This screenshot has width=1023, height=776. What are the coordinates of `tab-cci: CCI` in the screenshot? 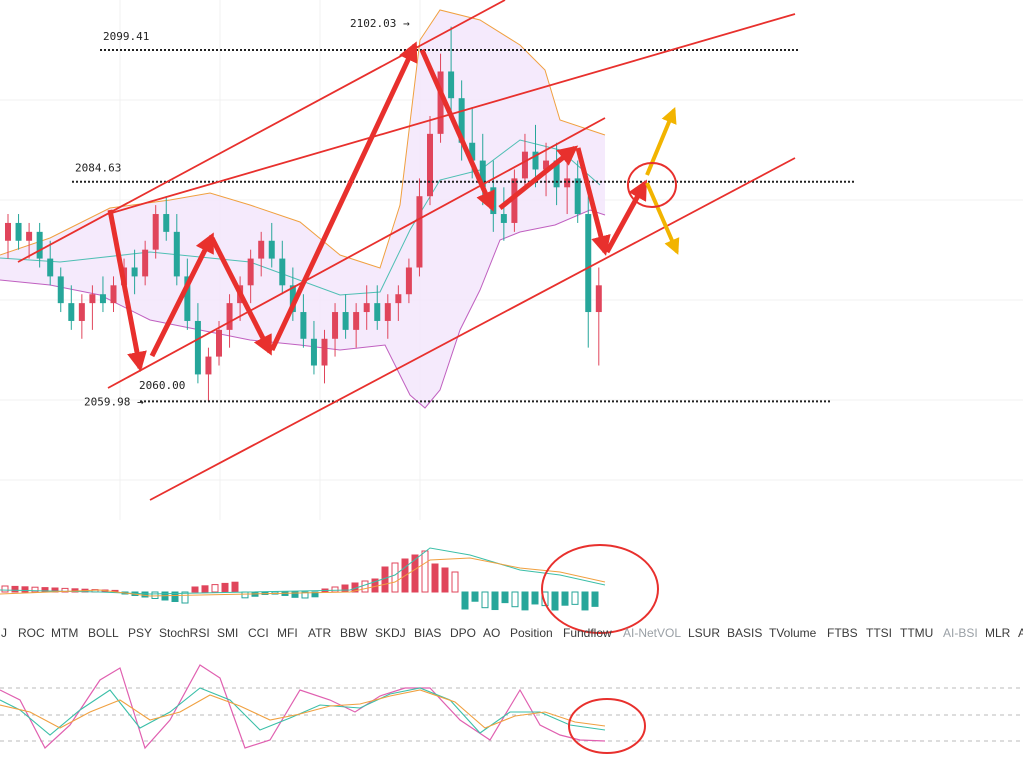 It's located at (258, 633).